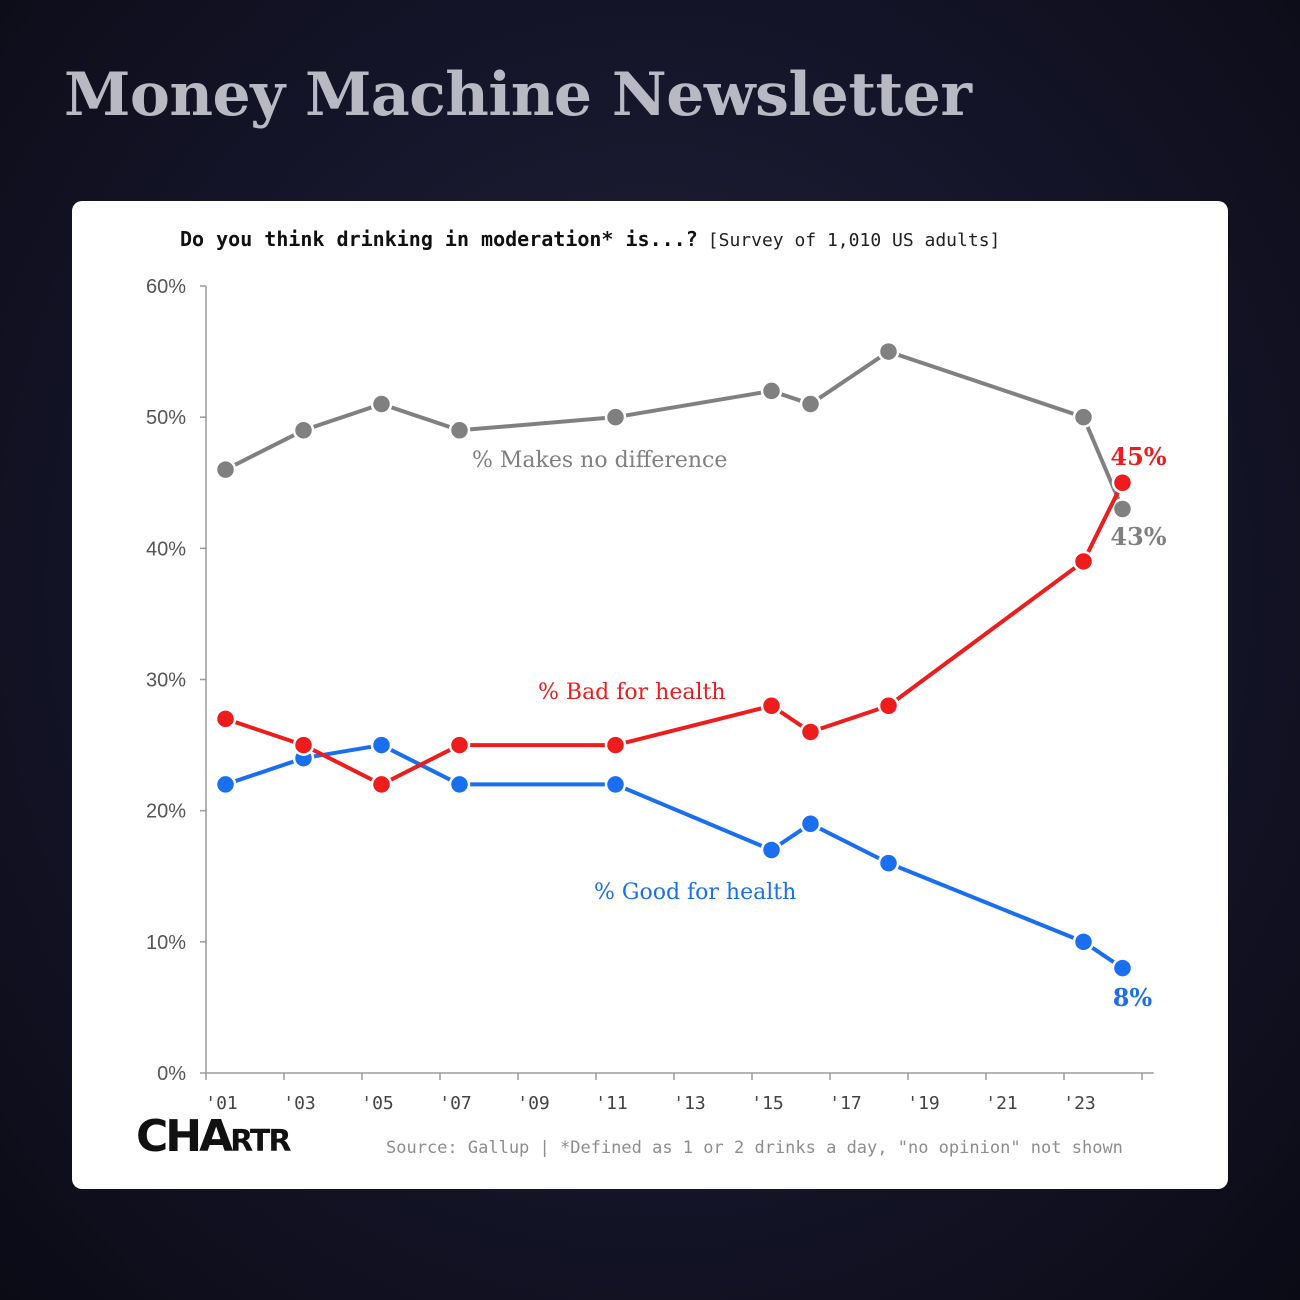 The height and width of the screenshot is (1300, 1300). Describe the element at coordinates (695, 892) in the screenshot. I see `series-label: % Good for health` at that location.